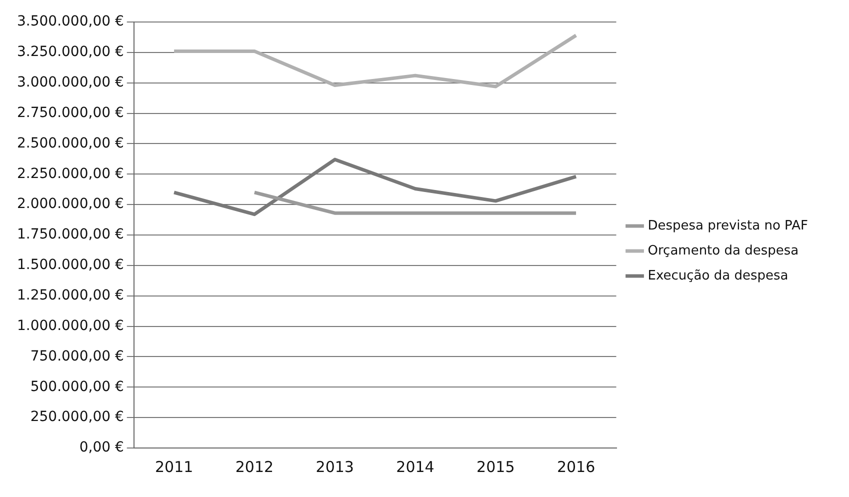  What do you see at coordinates (723, 250) in the screenshot?
I see `legend-label: Orçamento da despesa` at bounding box center [723, 250].